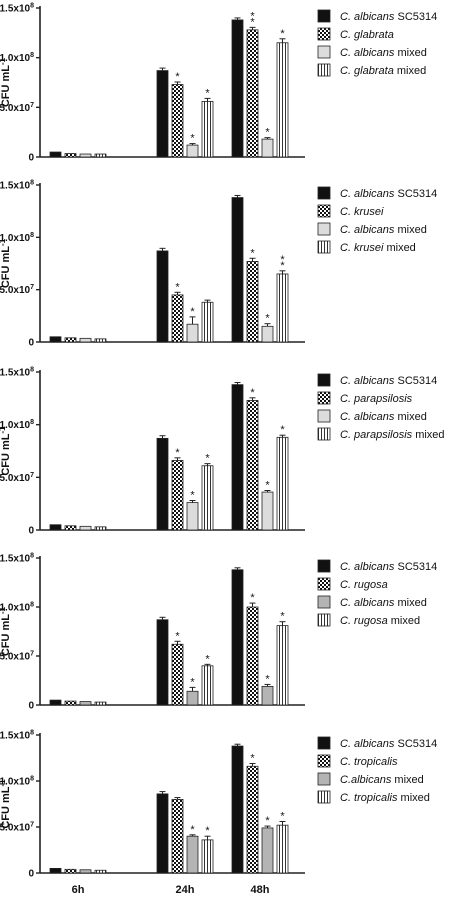 This screenshot has height=907, width=474. I want to click on legend-entry: C. glabrata mixed, so click(383, 71).